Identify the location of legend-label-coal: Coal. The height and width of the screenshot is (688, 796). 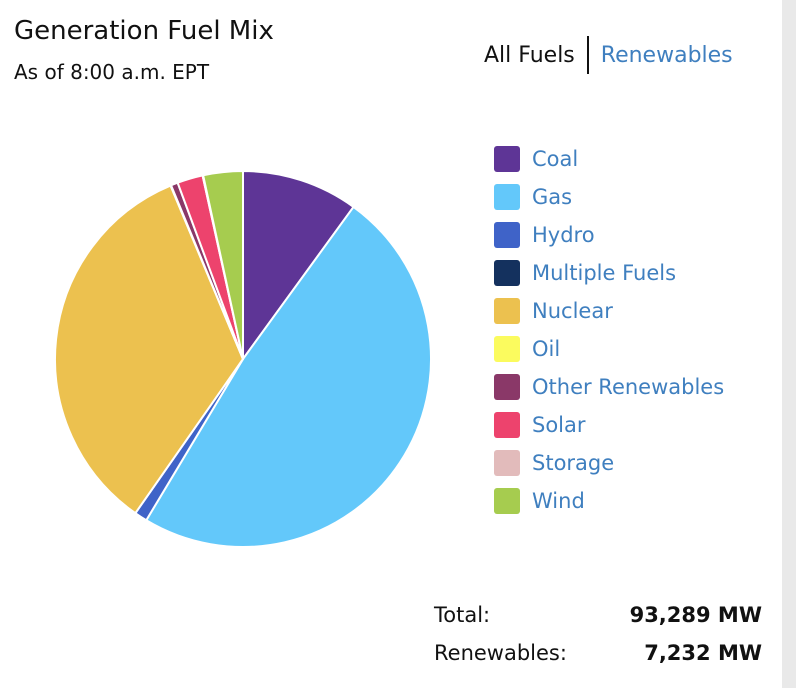
(555, 159).